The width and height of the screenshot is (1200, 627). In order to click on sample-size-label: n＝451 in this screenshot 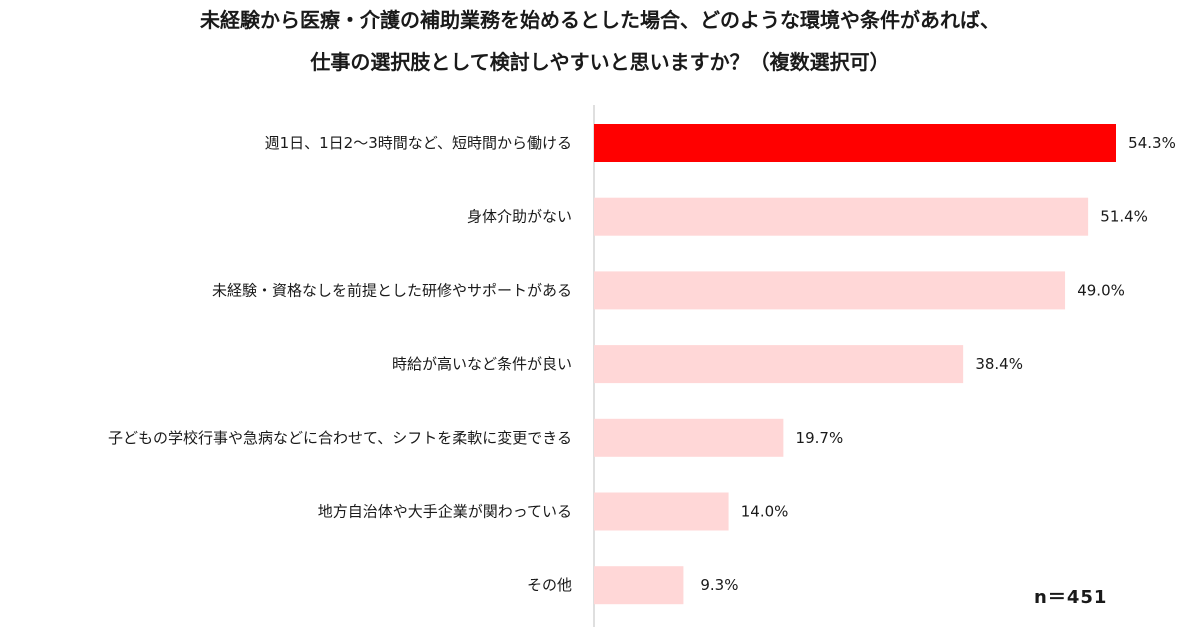, I will do `click(1071, 597)`.